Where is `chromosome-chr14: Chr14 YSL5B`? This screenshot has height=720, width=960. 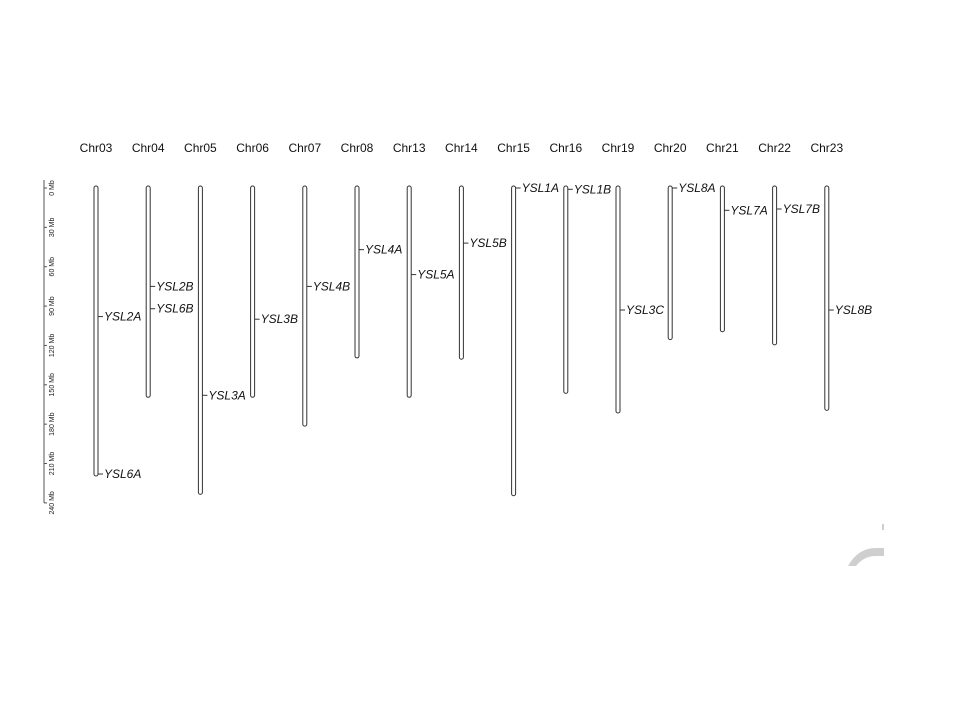 chromosome-chr14: Chr14 YSL5B is located at coordinates (476, 250).